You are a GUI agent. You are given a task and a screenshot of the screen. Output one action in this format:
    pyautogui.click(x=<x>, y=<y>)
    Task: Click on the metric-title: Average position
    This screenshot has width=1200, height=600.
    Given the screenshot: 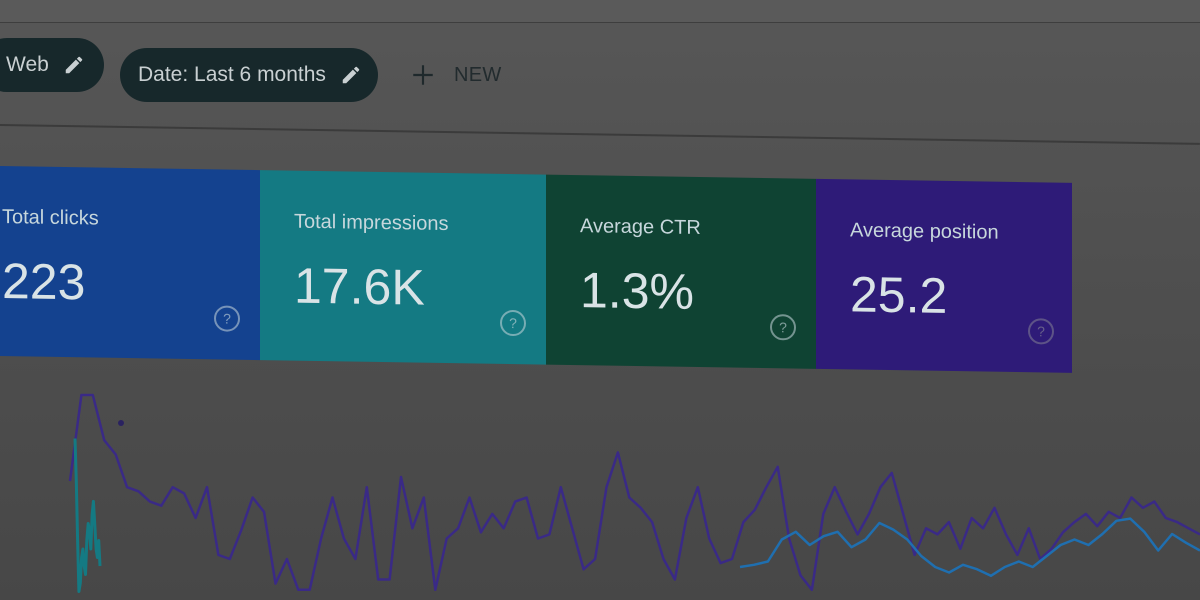 What is the action you would take?
    pyautogui.click(x=924, y=231)
    